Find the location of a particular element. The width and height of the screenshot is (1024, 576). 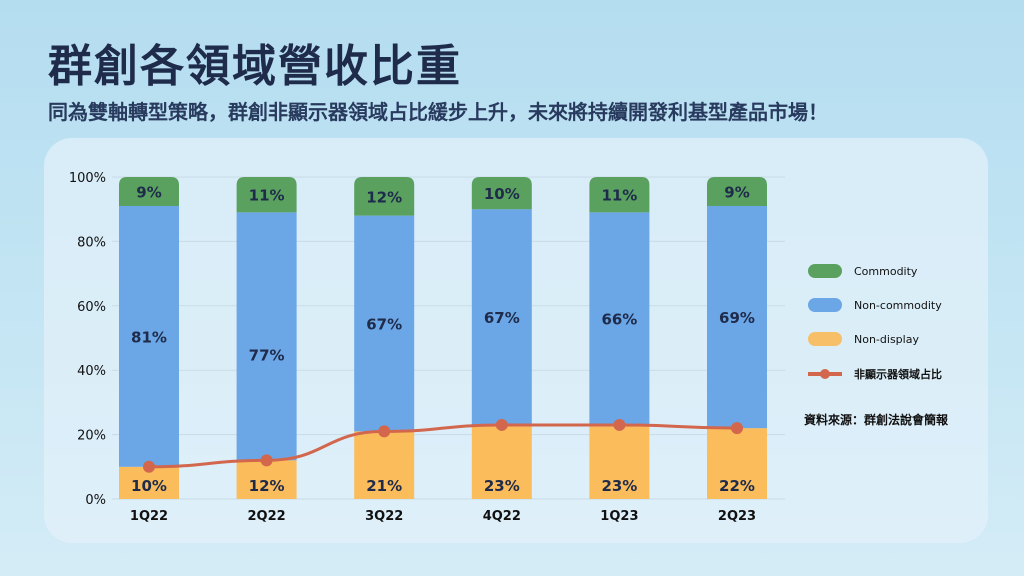

page-title: 群創各領域營收比重 is located at coordinates (255, 66).